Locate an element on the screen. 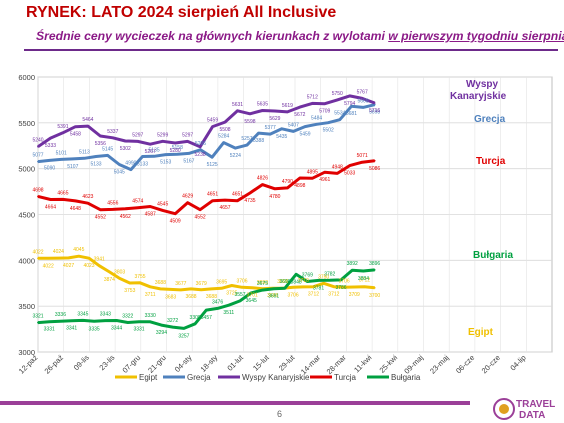 The height and width of the screenshot is (423, 564). data-label: 5377 is located at coordinates (270, 128).